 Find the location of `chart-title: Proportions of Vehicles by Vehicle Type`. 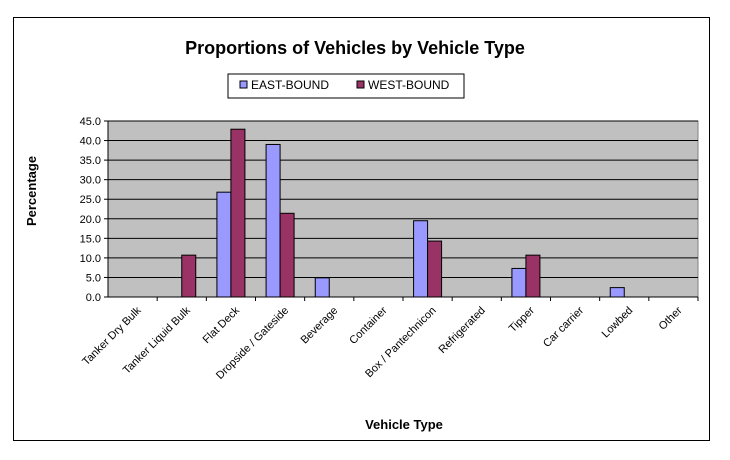

chart-title: Proportions of Vehicles by Vehicle Type is located at coordinates (355, 48).